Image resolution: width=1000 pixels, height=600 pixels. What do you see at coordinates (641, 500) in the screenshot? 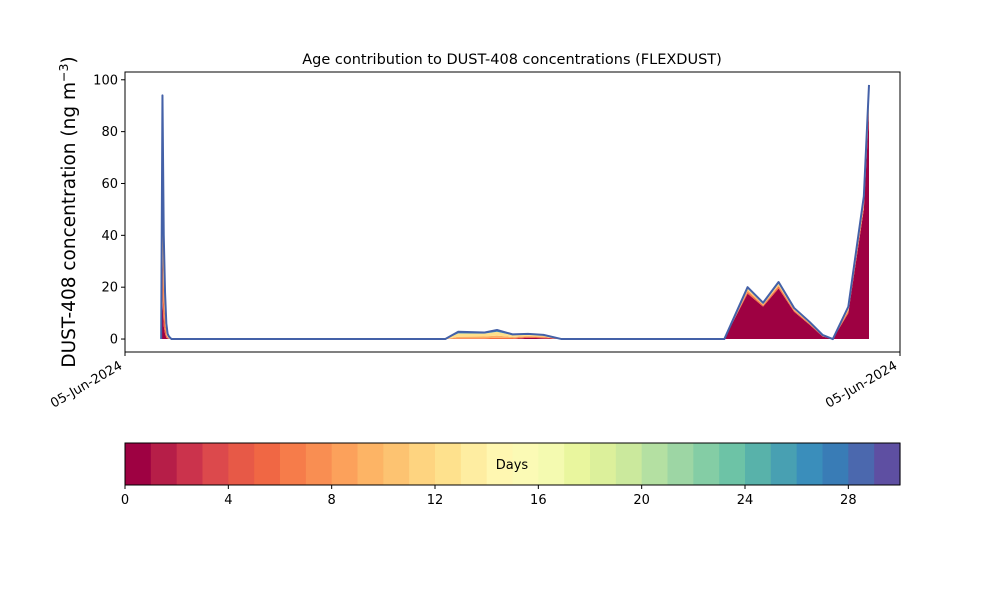
I see `colorbar-tick-label-20: 20` at bounding box center [641, 500].